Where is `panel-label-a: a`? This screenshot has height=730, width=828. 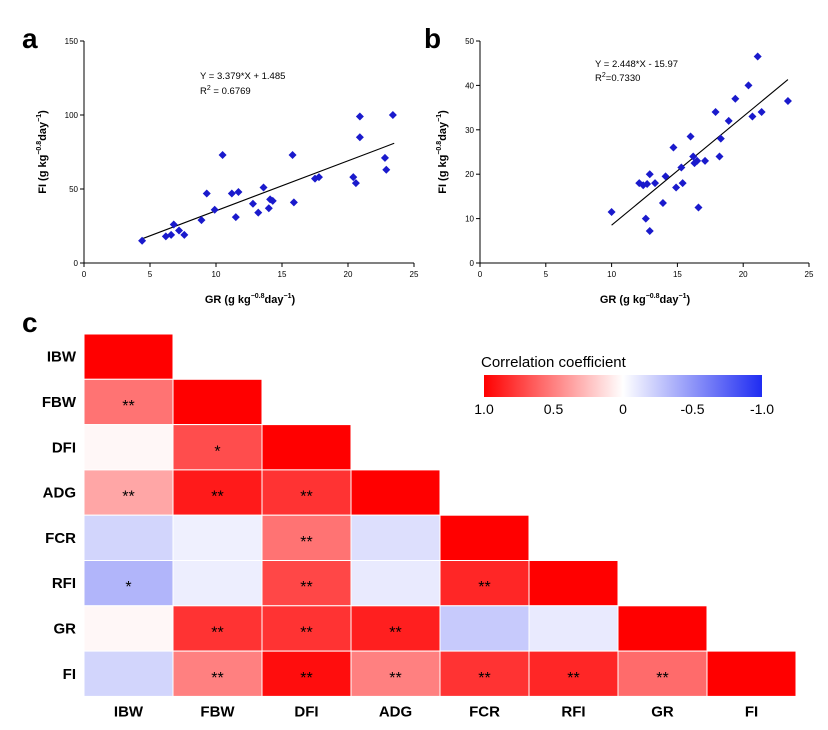 panel-label-a: a is located at coordinates (30, 38).